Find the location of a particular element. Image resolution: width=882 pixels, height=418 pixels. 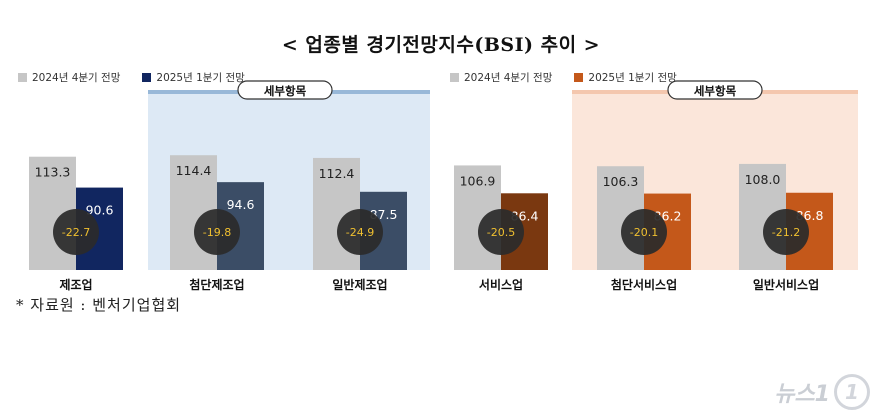

category-label: 일반서비스업 is located at coordinates (786, 284).